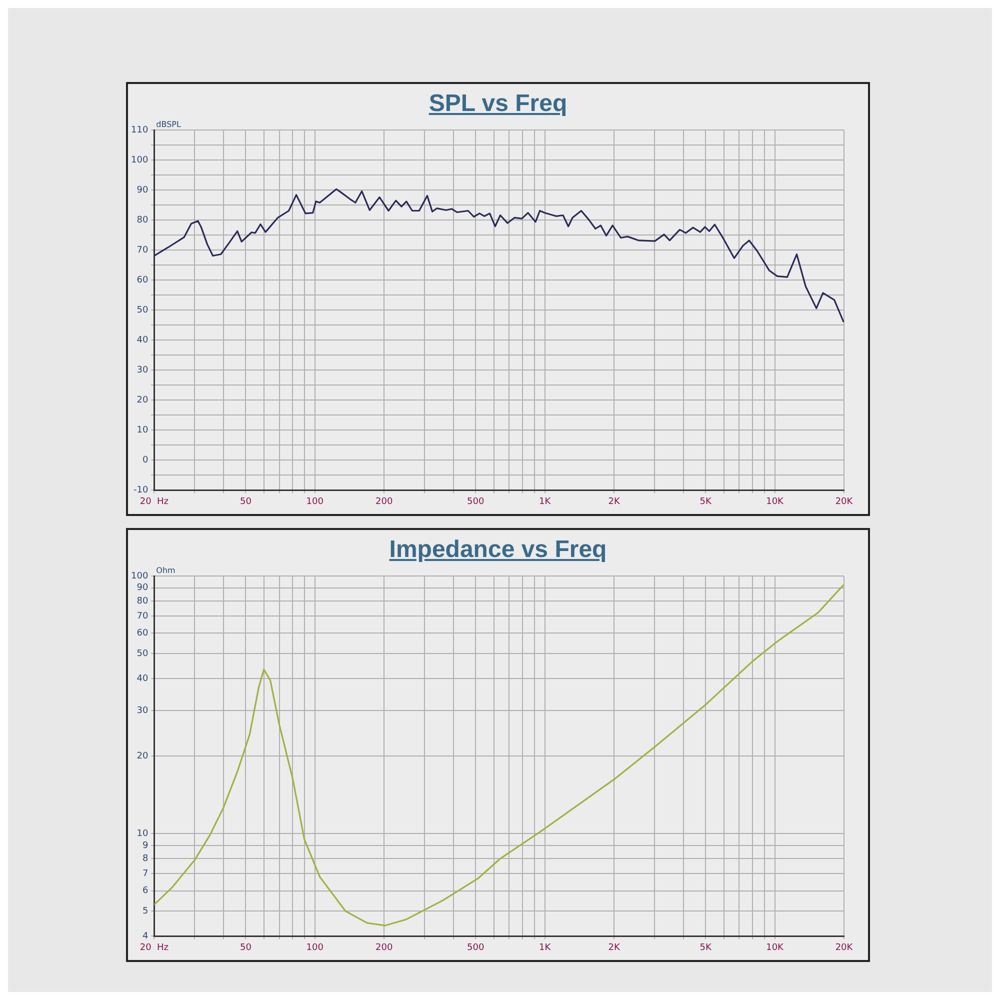  What do you see at coordinates (169, 125) in the screenshot?
I see `y-axis-title: dBSPL` at bounding box center [169, 125].